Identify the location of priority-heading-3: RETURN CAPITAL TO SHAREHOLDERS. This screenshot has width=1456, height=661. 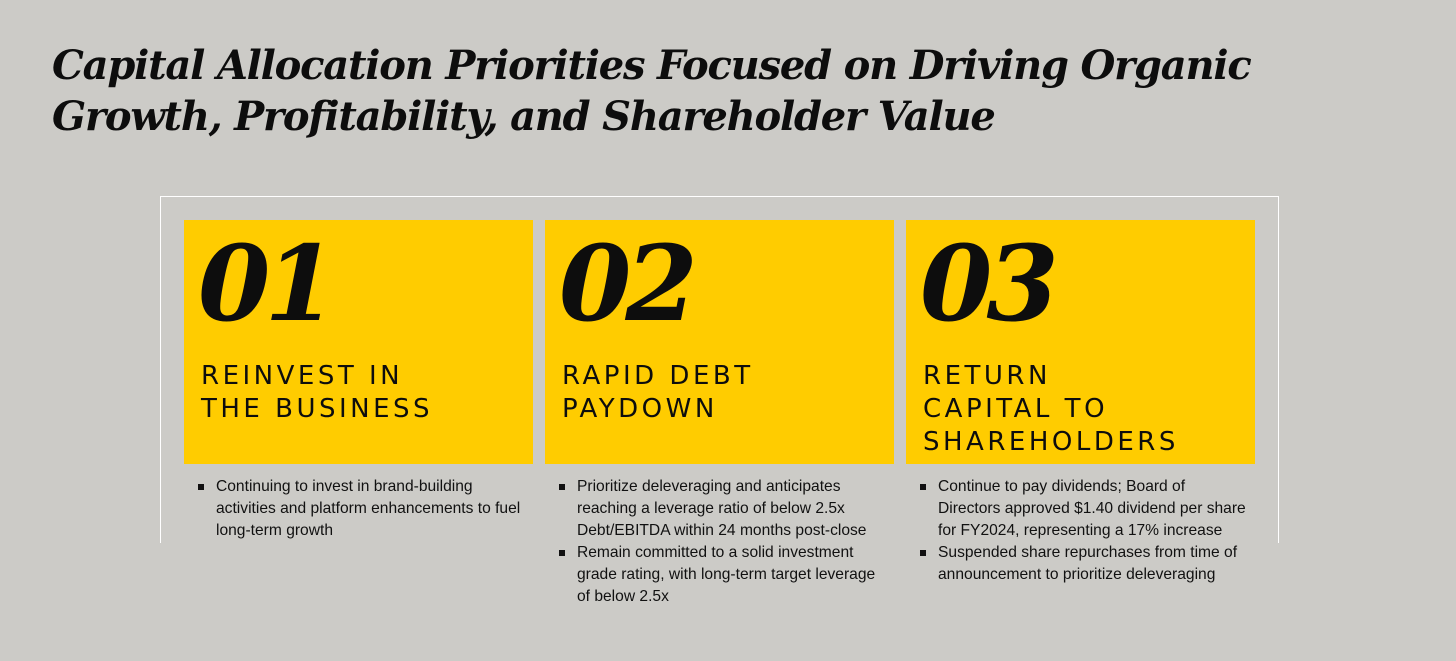
(1083, 409).